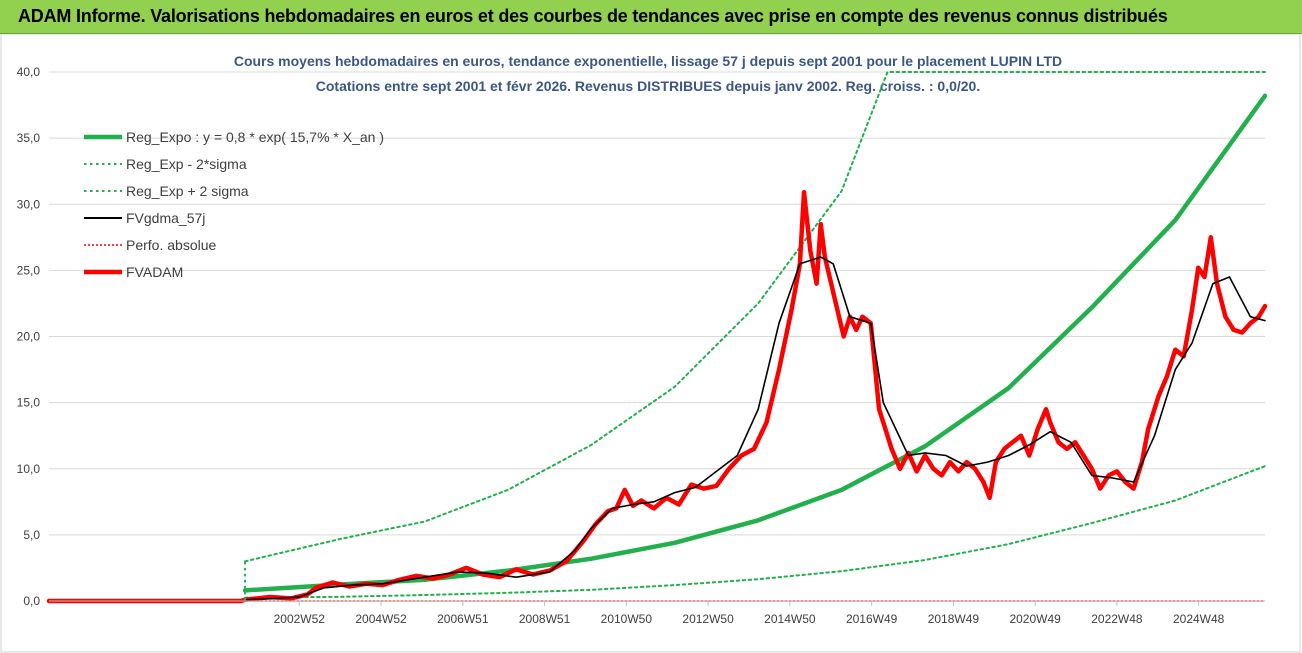  Describe the element at coordinates (29, 138) in the screenshot. I see `y-tick-label: 35,0` at that location.